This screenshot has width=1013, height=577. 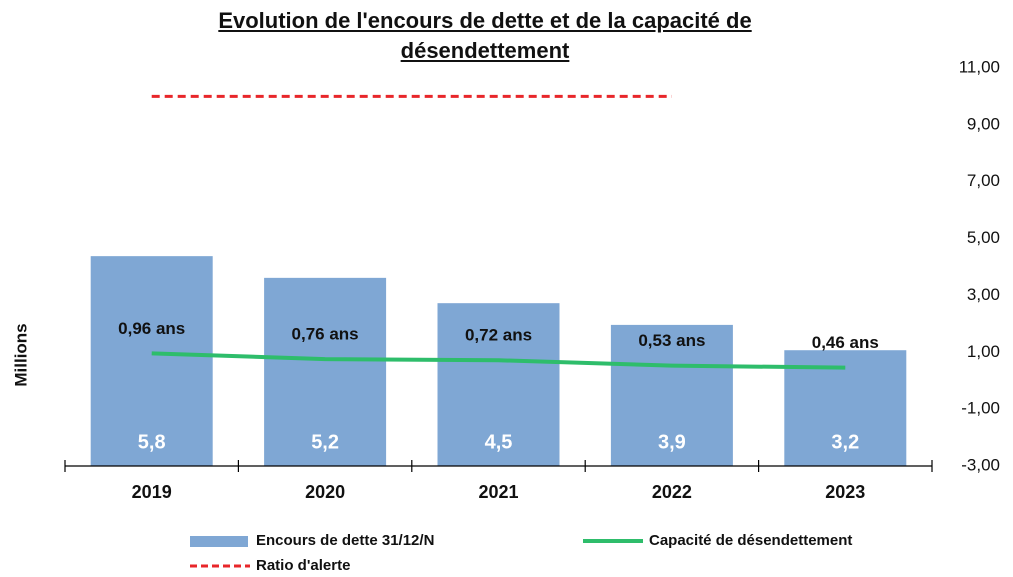 What do you see at coordinates (672, 492) in the screenshot?
I see `x-tick-label: 2022` at bounding box center [672, 492].